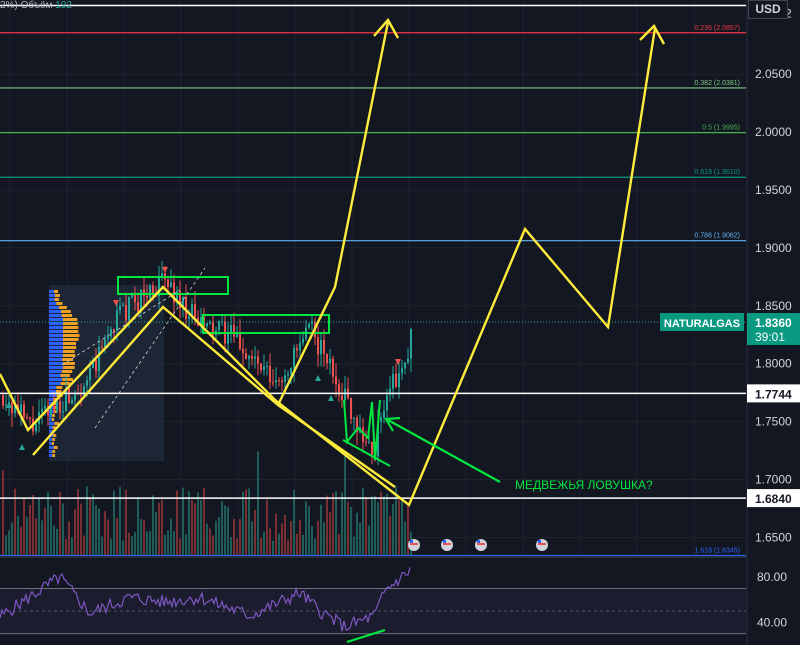 This screenshot has height=645, width=800. What do you see at coordinates (702, 322) in the screenshot?
I see `symbol-tag` at bounding box center [702, 322].